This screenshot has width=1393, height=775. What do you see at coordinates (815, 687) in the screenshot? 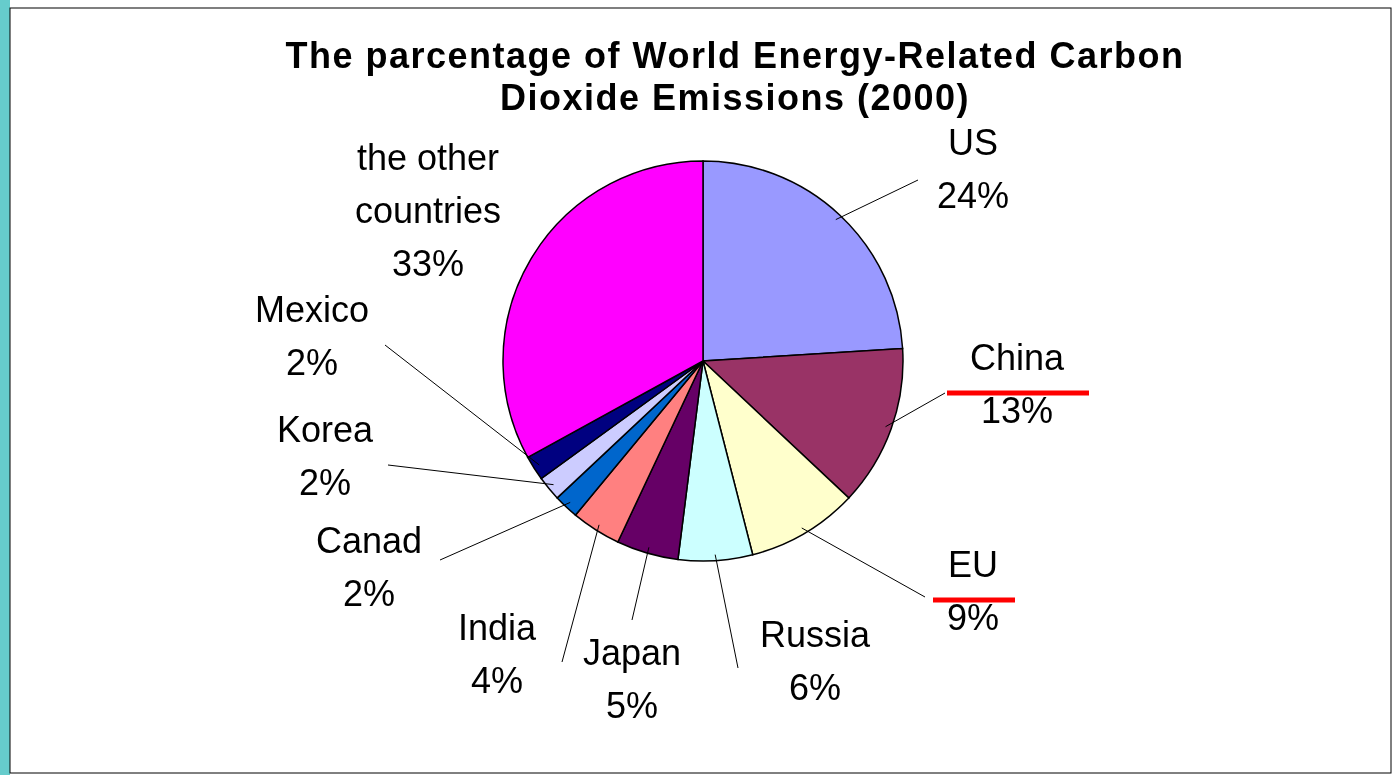
I see `data-label: 6%` at bounding box center [815, 687].